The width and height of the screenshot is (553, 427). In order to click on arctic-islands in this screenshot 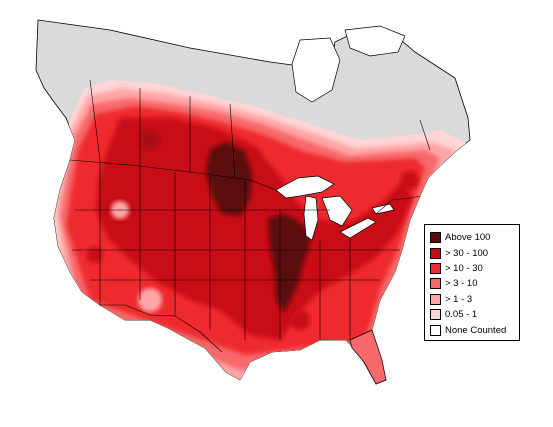, I will do `click(375, 41)`.